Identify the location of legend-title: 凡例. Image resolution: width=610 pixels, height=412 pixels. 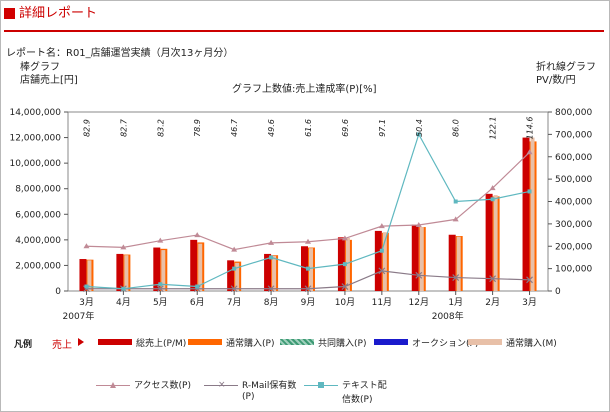
(23, 345).